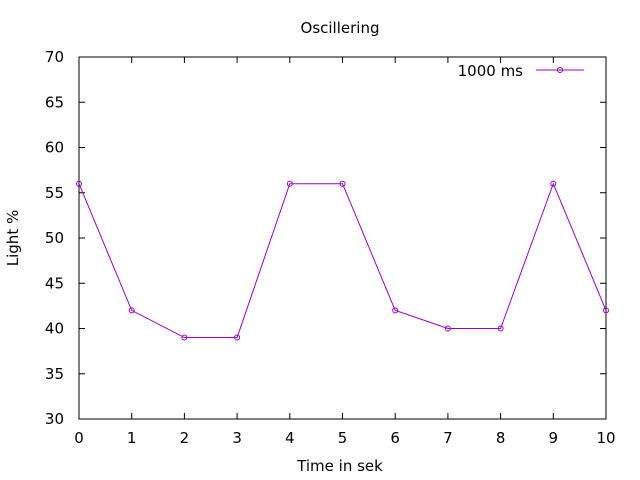  What do you see at coordinates (491, 71) in the screenshot?
I see `legend-label: 1000 ms` at bounding box center [491, 71].